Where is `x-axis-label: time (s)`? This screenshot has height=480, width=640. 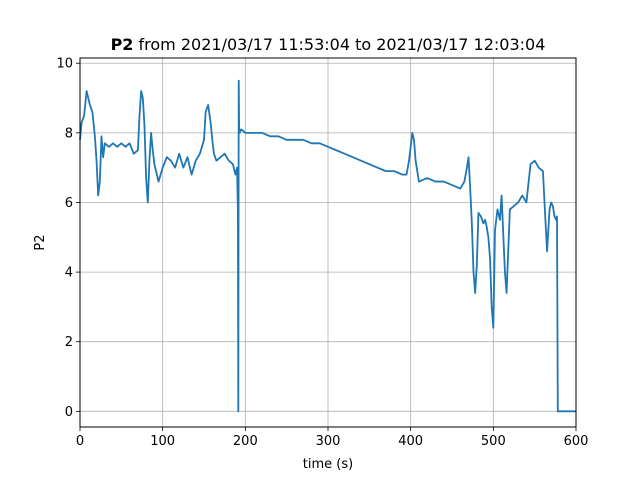 x-axis-label: time (s) is located at coordinates (328, 464).